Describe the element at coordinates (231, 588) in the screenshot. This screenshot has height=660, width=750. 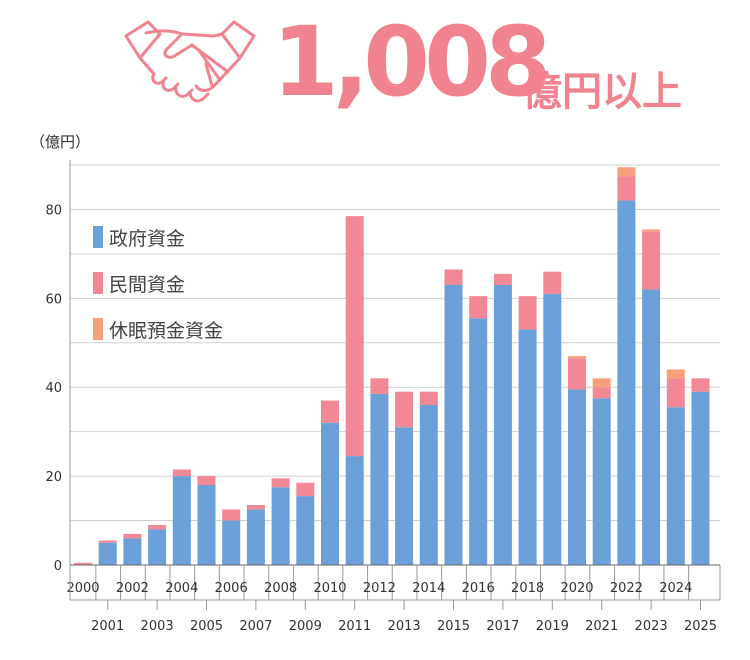
I see `x-tick-label: 2006` at that location.